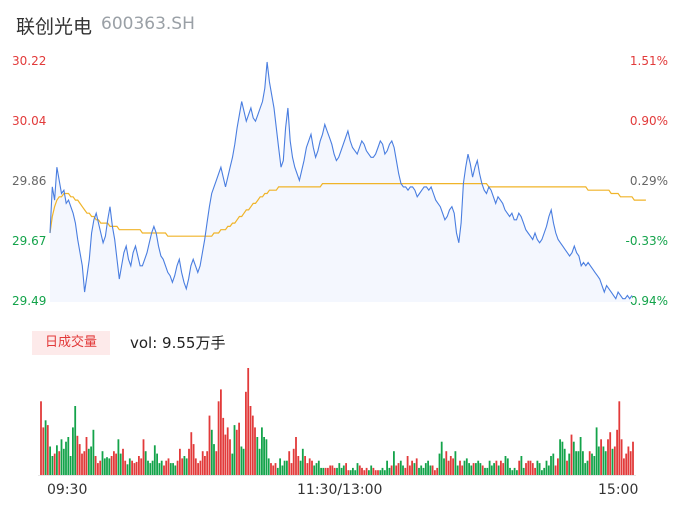  I want to click on left-axis-label-4: 29.49, so click(29, 301).